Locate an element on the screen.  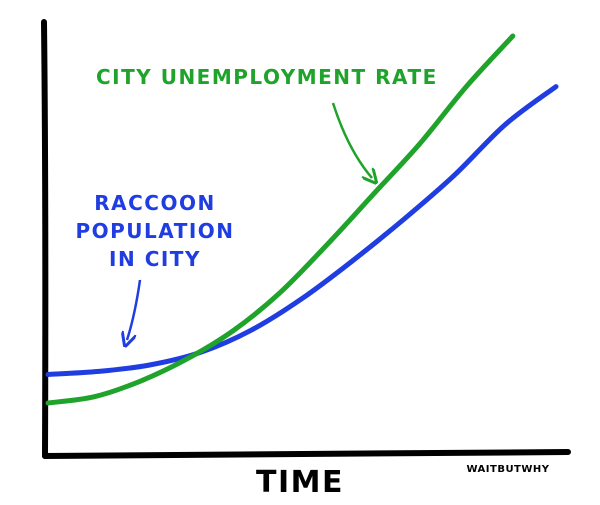
x-axis is located at coordinates (306, 454).